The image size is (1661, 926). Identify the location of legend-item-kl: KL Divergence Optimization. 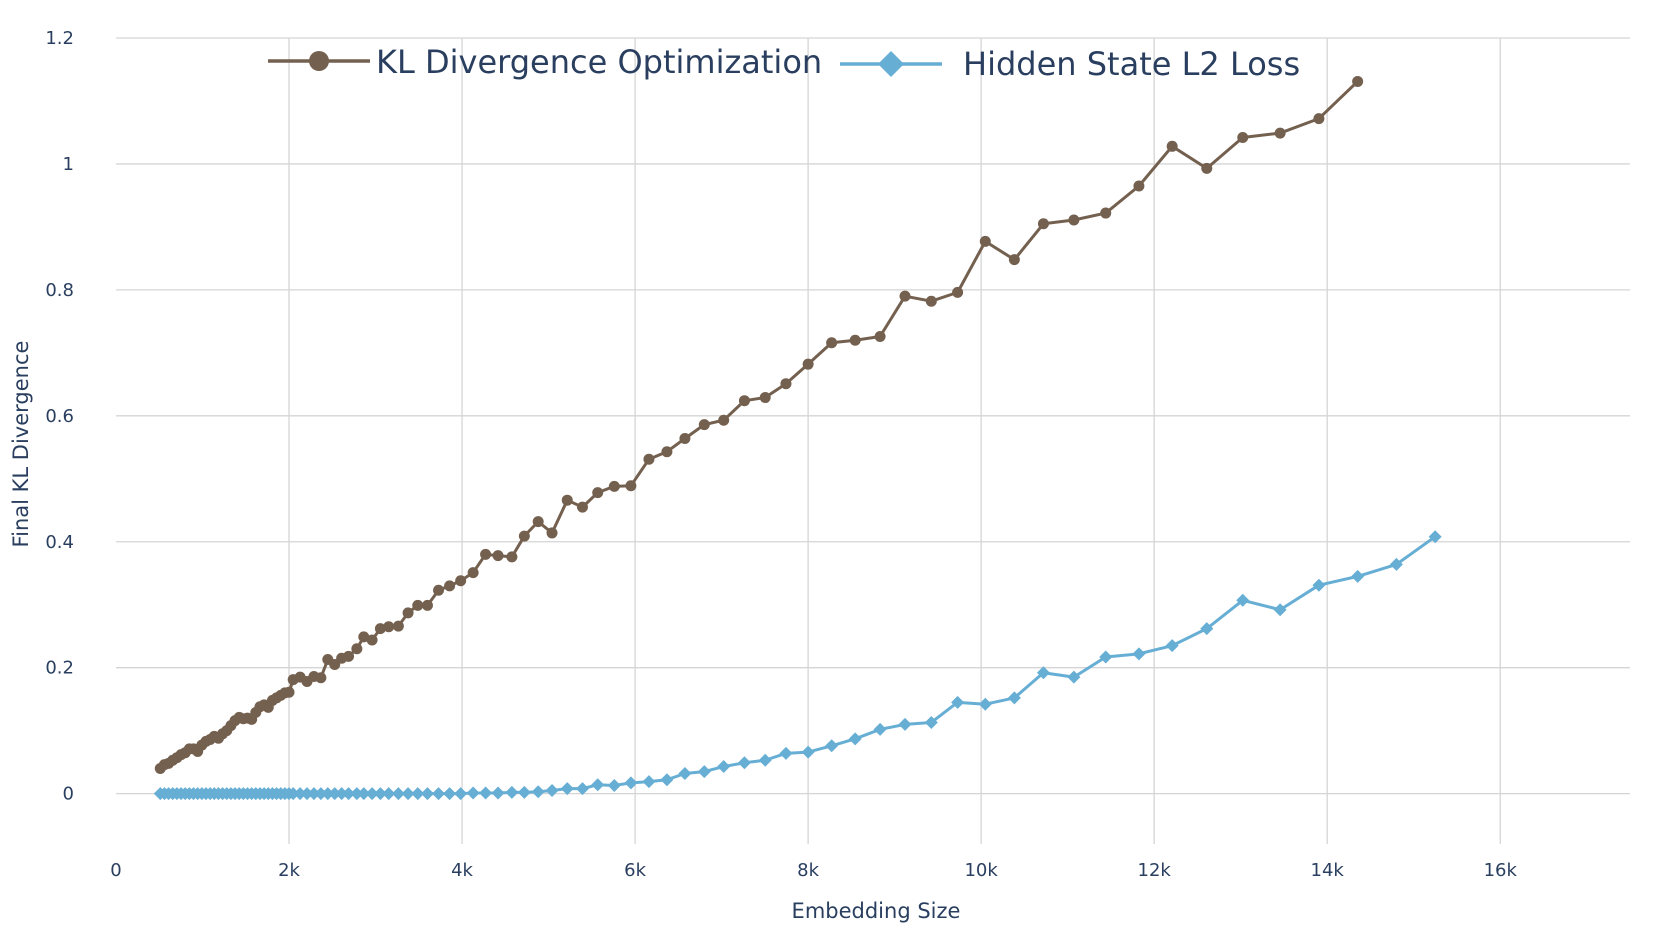
(545, 62).